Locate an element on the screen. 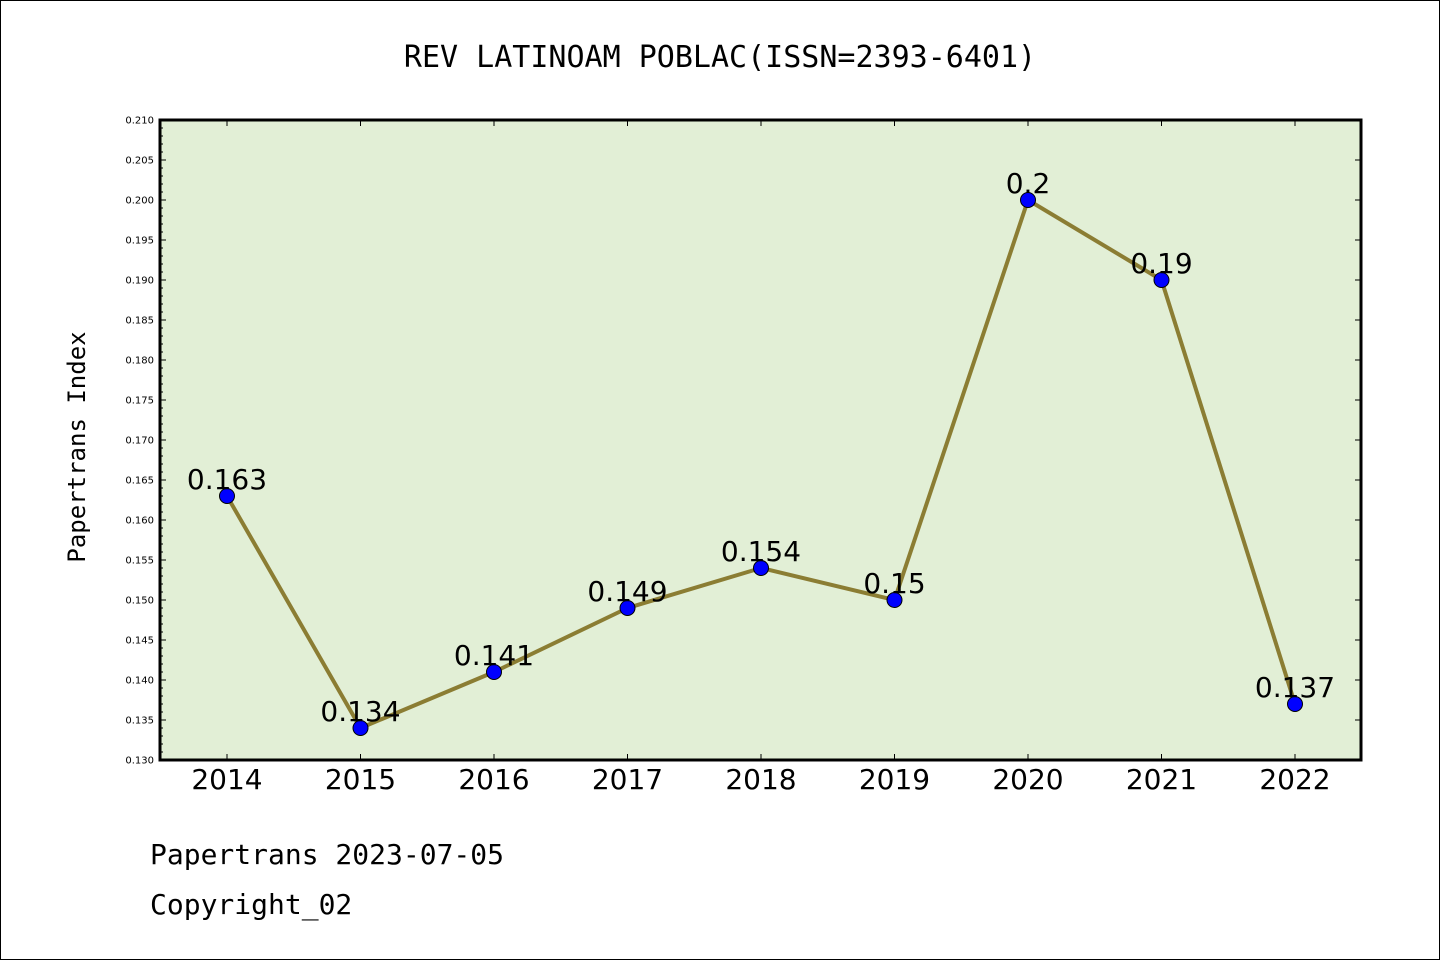  data-label: 0.134 is located at coordinates (360, 711).